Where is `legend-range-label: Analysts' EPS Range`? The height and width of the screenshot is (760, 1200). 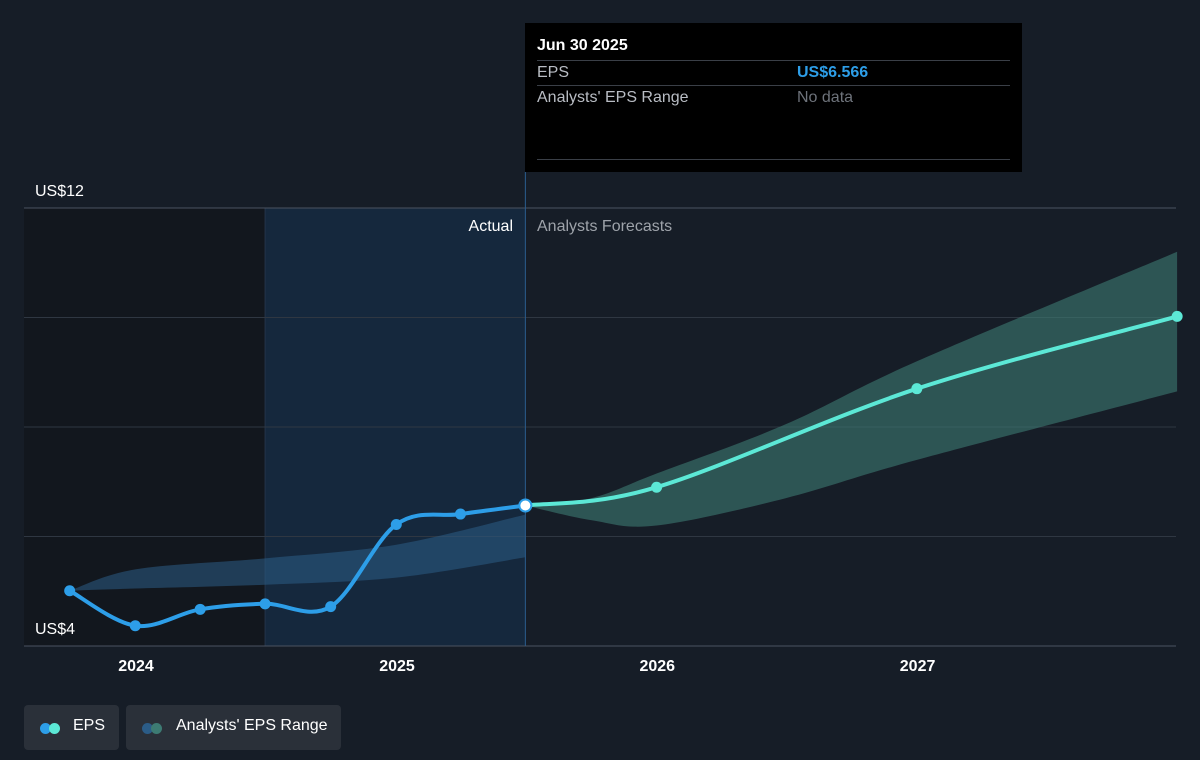
legend-range-label: Analysts' EPS Range is located at coordinates (252, 725).